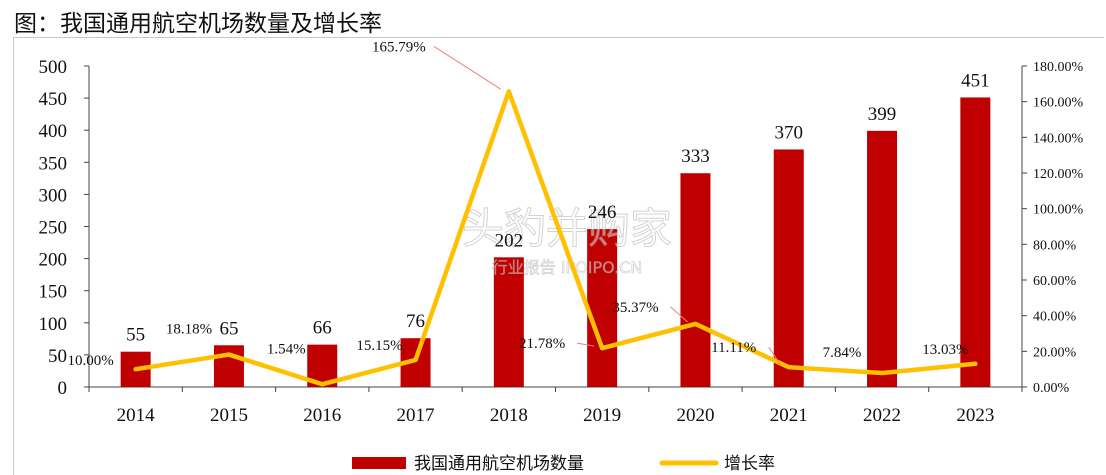 This screenshot has width=1106, height=475. Describe the element at coordinates (945, 350) in the screenshot. I see `rate-value-label: 13.03%` at that location.